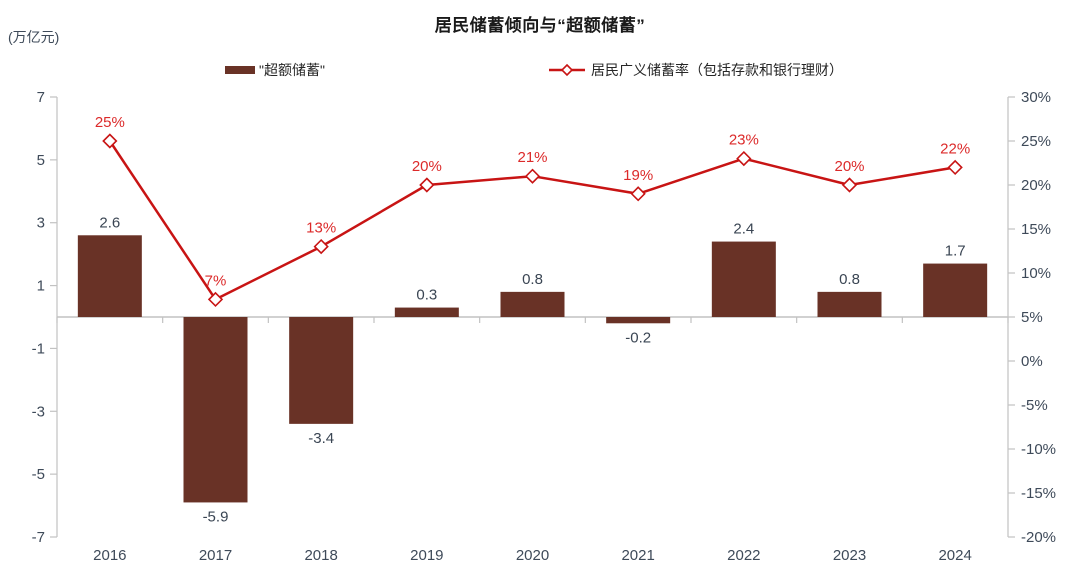 The image size is (1080, 576). I want to click on x-axis-label-2016: 2016, so click(109, 555).